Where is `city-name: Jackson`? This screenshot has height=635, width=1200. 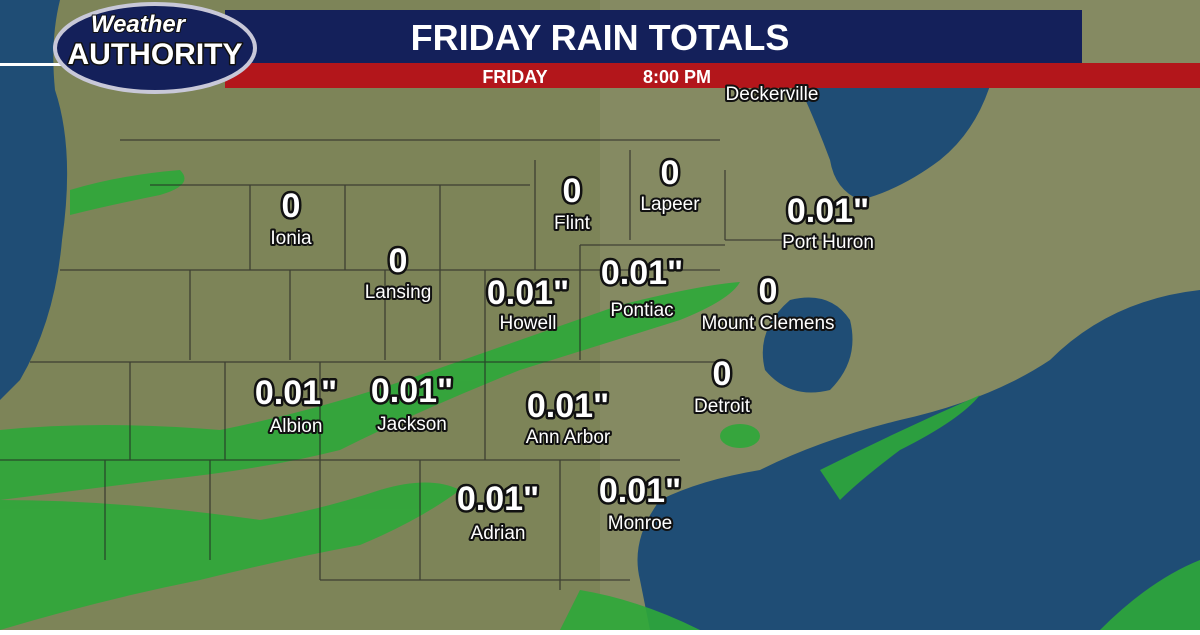 city-name: Jackson is located at coordinates (412, 424).